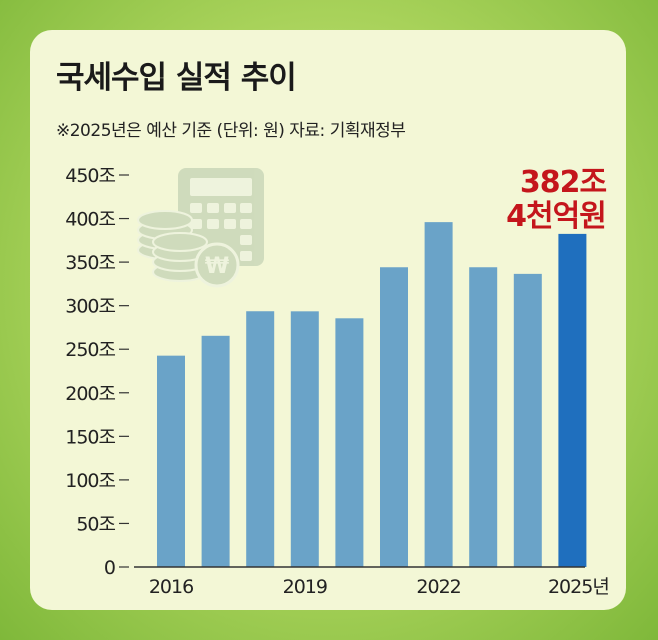 The image size is (658, 640). What do you see at coordinates (215, 451) in the screenshot?
I see `bar-2017` at bounding box center [215, 451].